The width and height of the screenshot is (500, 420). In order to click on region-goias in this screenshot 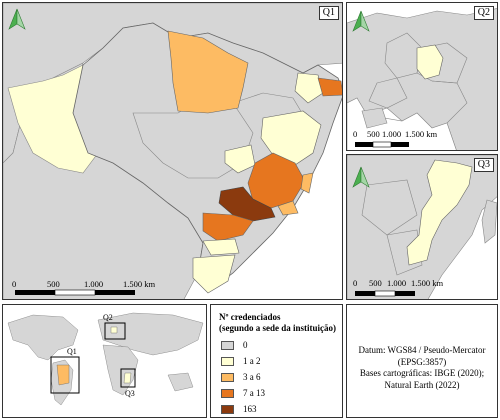, I will do `click(240, 159)`.